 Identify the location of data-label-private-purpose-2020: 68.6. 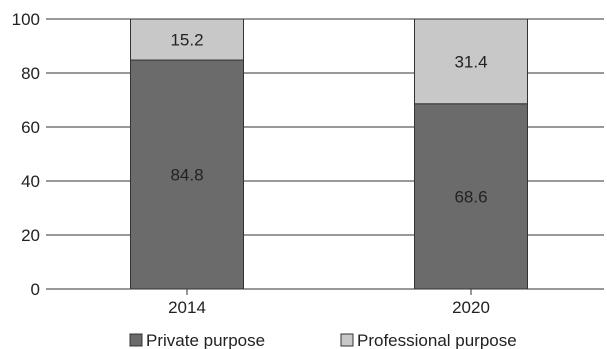
(470, 196).